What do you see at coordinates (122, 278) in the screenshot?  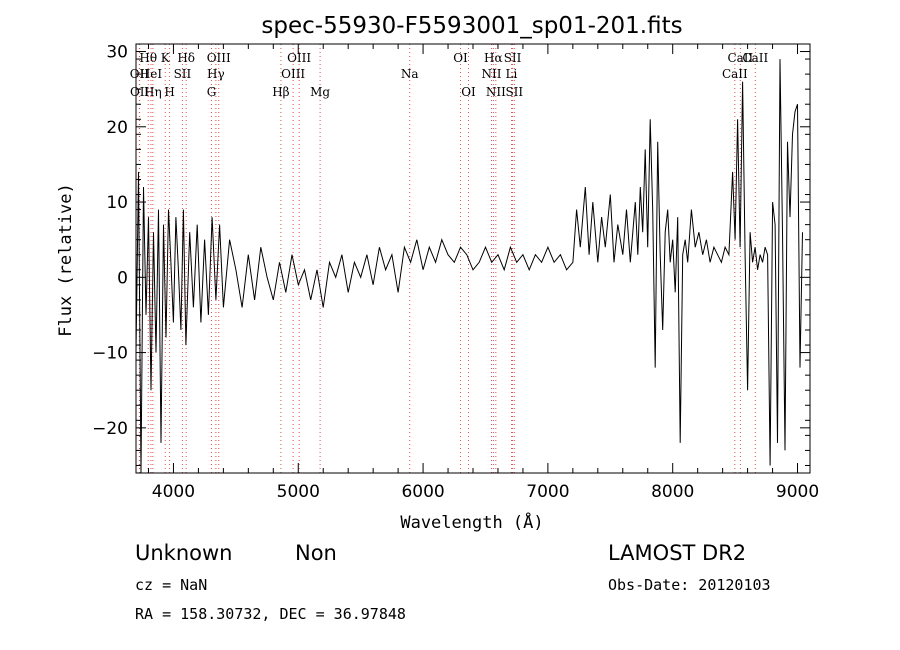 I see `y-tick-label: 0` at bounding box center [122, 278].